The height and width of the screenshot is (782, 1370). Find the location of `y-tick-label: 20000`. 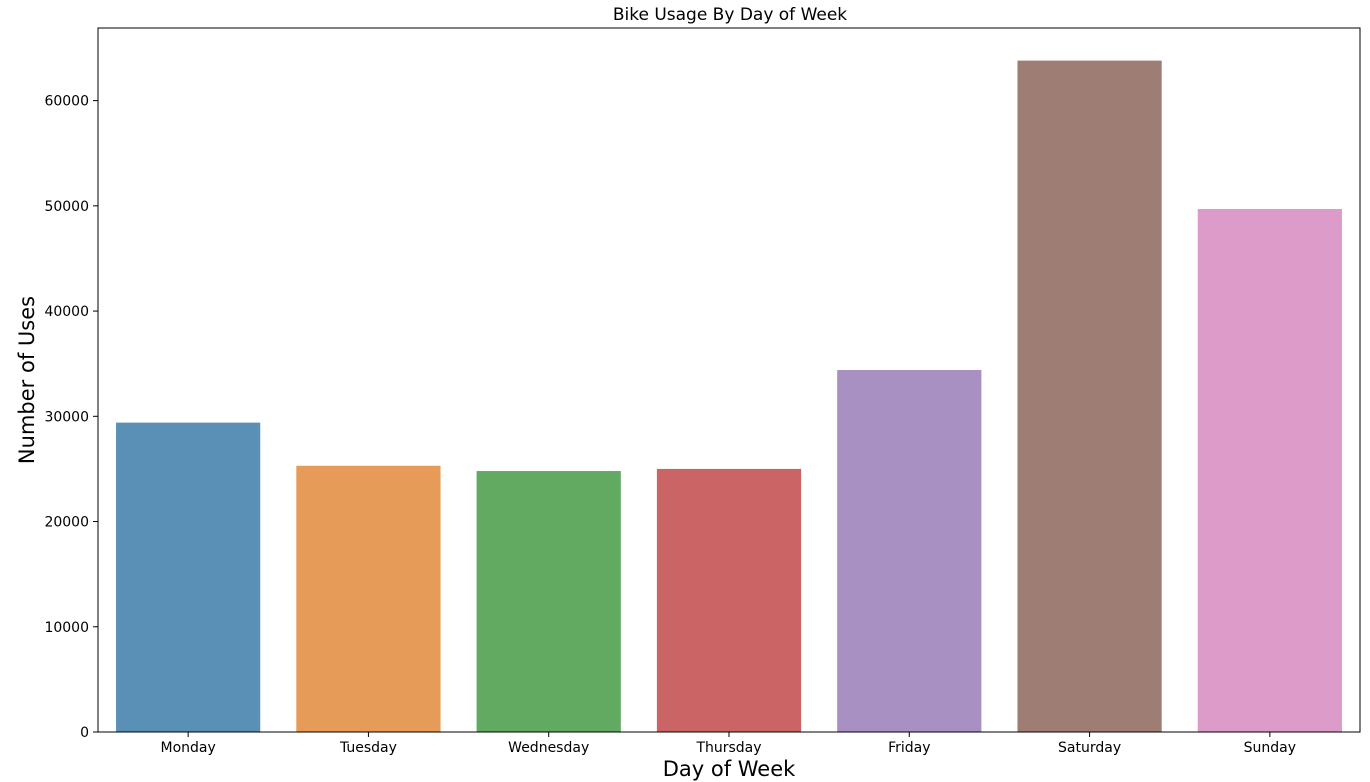

y-tick-label: 20000 is located at coordinates (66, 523).